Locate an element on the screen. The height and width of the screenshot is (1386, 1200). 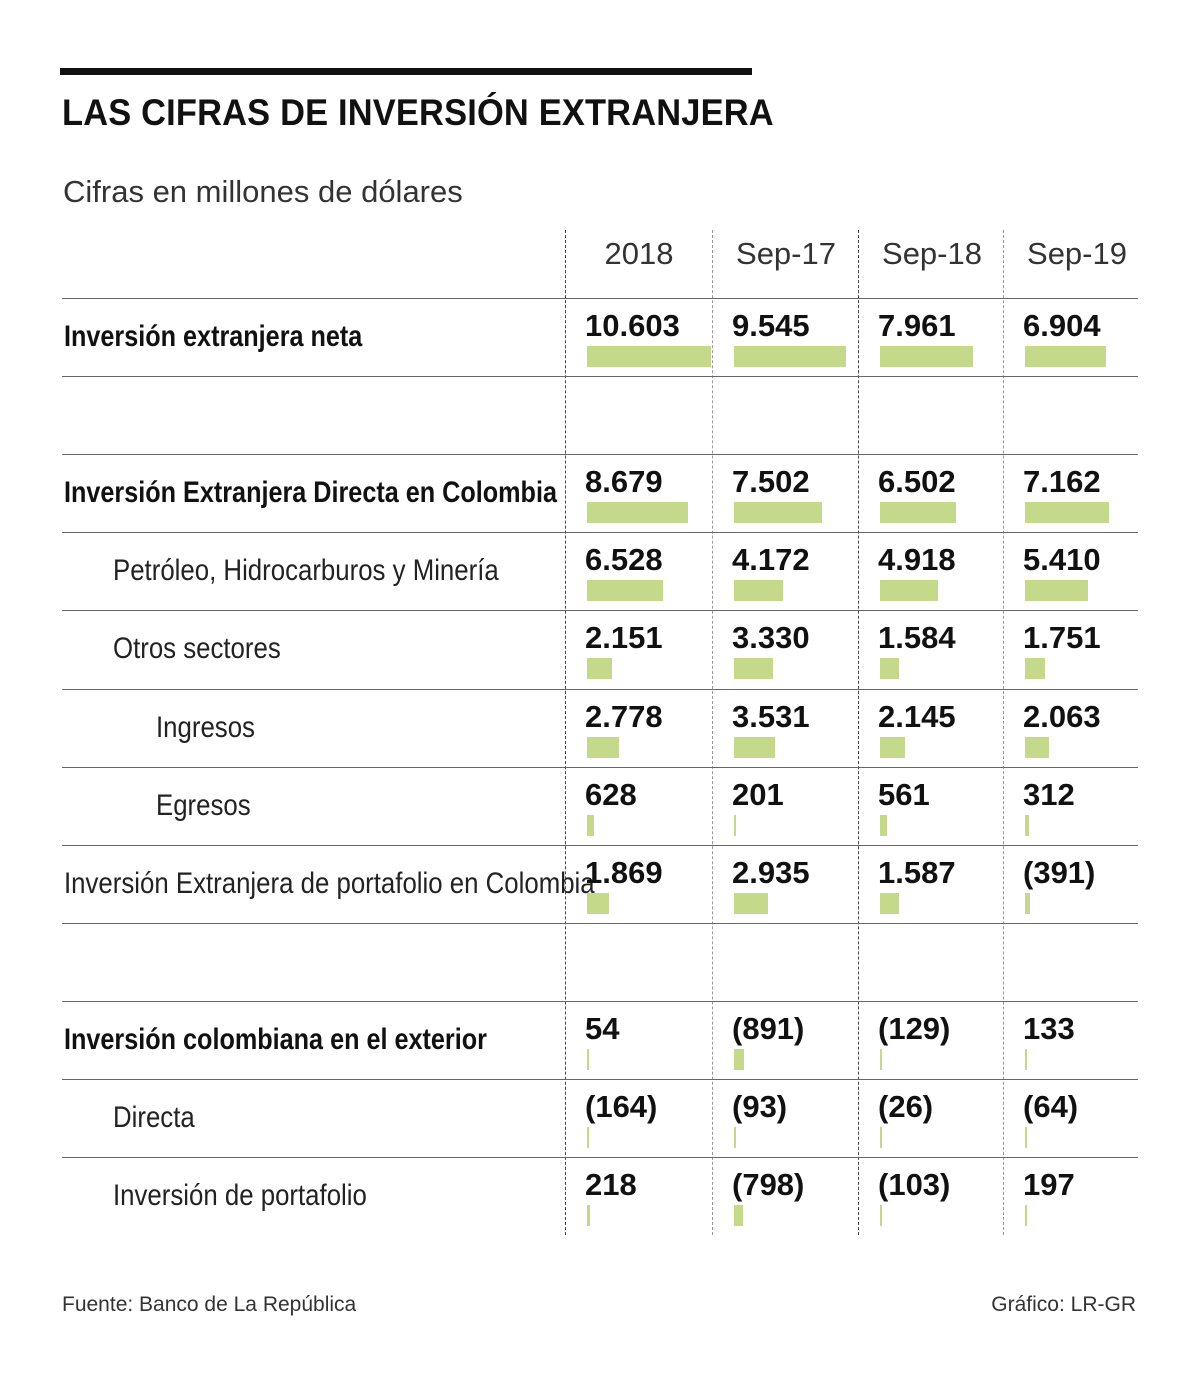
row-label: Directa is located at coordinates (154, 1117).